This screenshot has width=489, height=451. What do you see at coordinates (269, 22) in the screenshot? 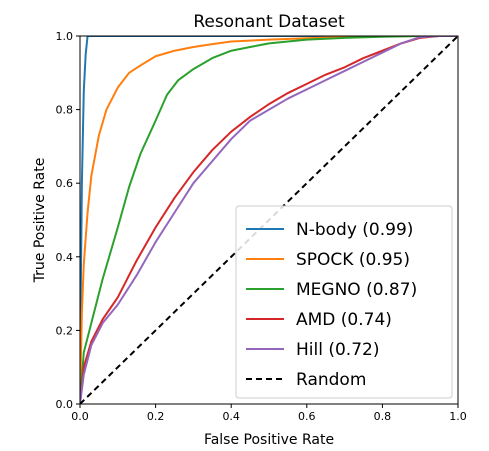
I see `chart-title: Resonant Dataset` at bounding box center [269, 22].